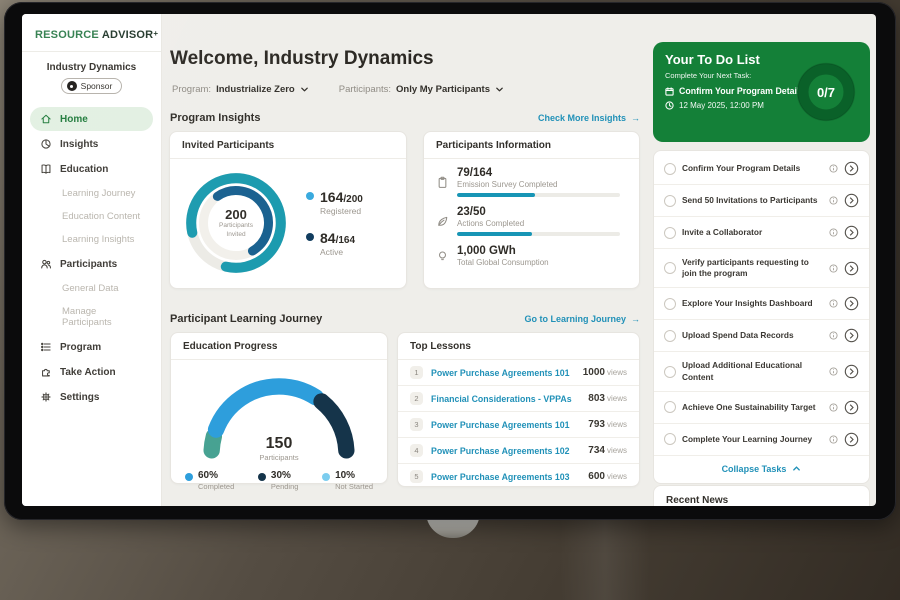  What do you see at coordinates (347, 480) in the screenshot?
I see `legend-not-started: 10% Not Started` at bounding box center [347, 480].